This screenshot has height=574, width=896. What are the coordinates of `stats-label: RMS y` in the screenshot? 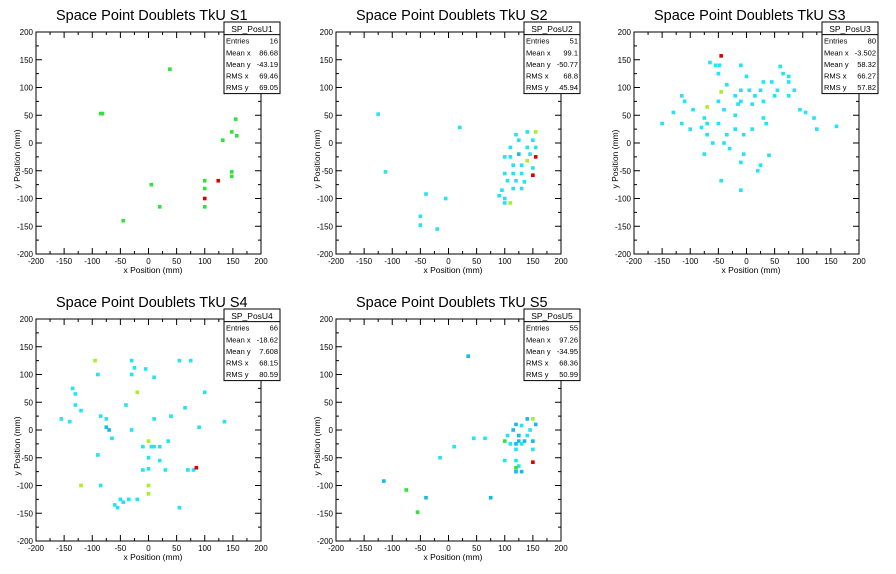 It's located at (537, 374).